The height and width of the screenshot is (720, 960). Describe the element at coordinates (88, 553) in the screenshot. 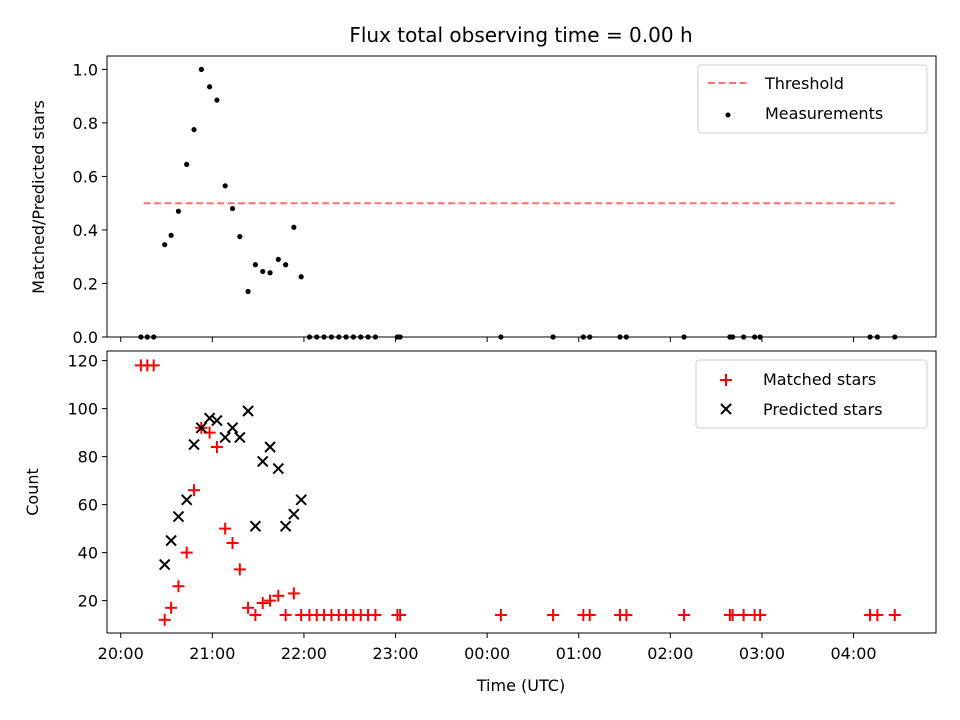

I see `counts-y-tick-label: 40` at that location.